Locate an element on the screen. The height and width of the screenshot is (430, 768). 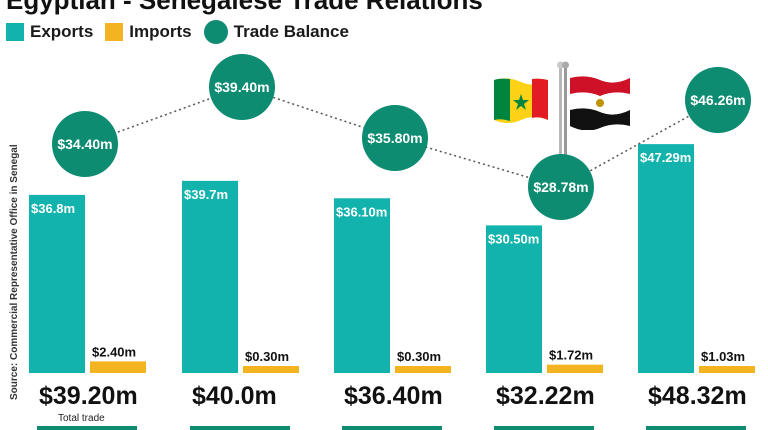
legend-label-exports: Exports is located at coordinates (62, 31).